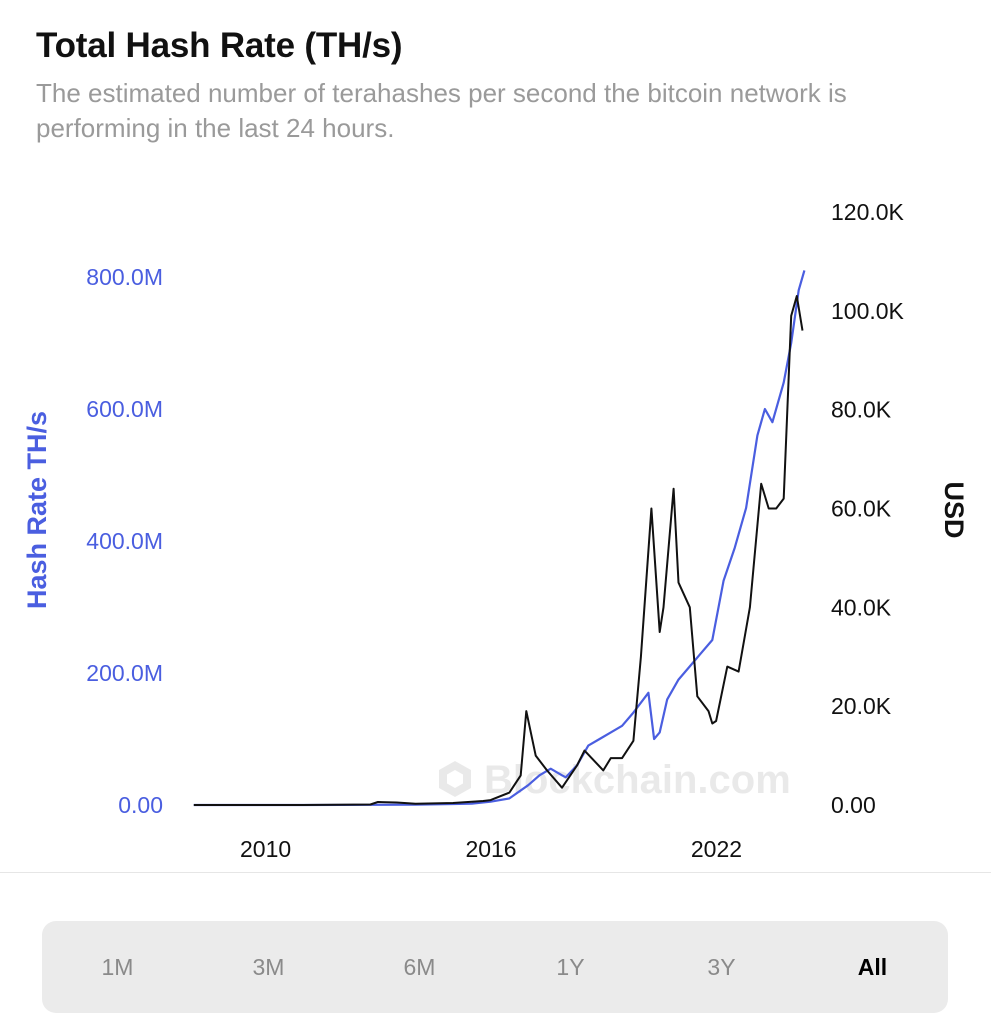  What do you see at coordinates (570, 966) in the screenshot?
I see `range-1y-button: 1Y` at bounding box center [570, 966].